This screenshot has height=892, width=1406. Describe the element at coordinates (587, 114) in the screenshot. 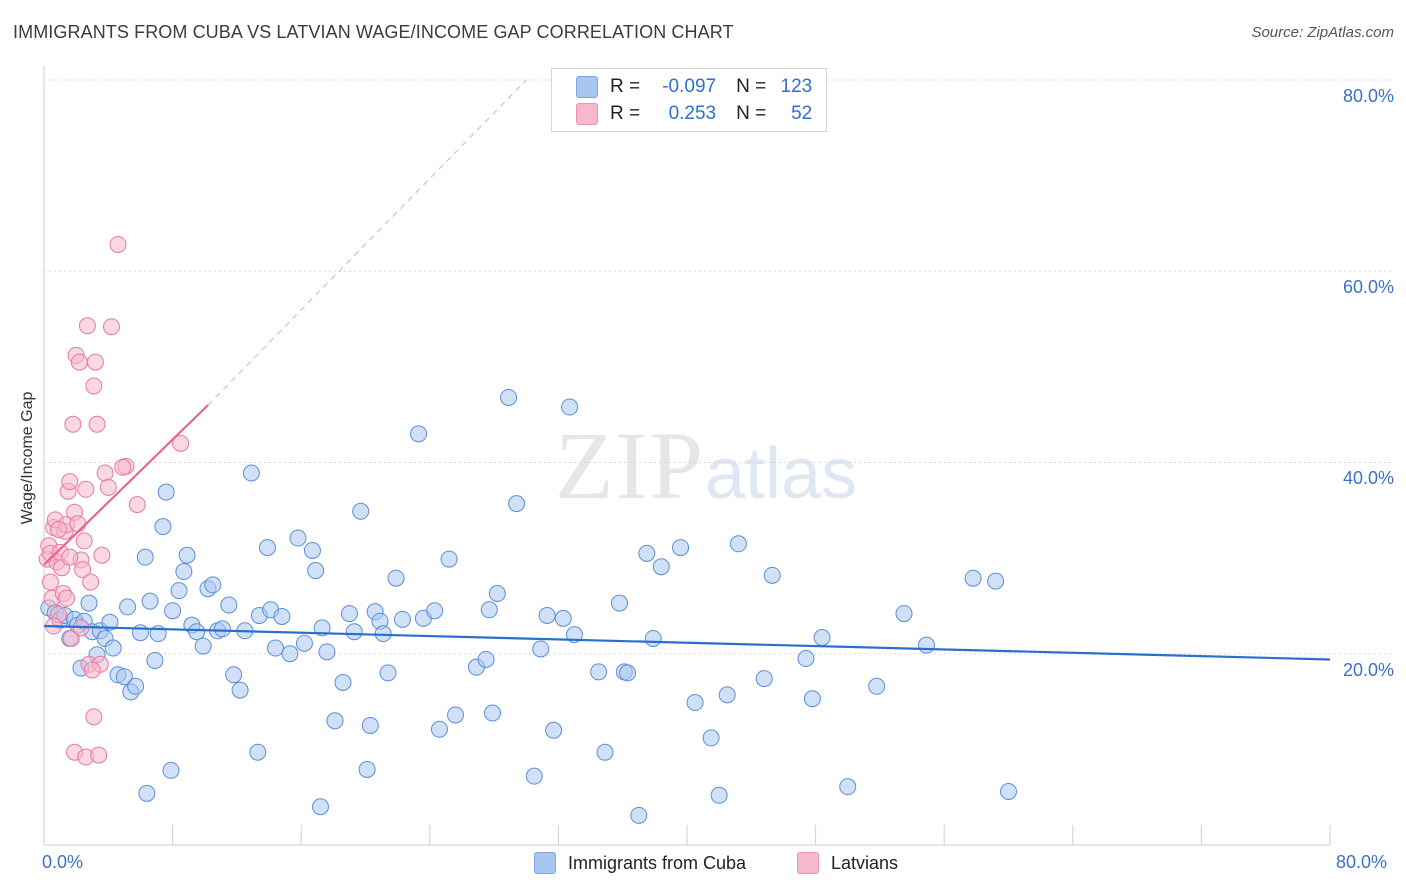

I see `legend-swatch-latvians` at that location.